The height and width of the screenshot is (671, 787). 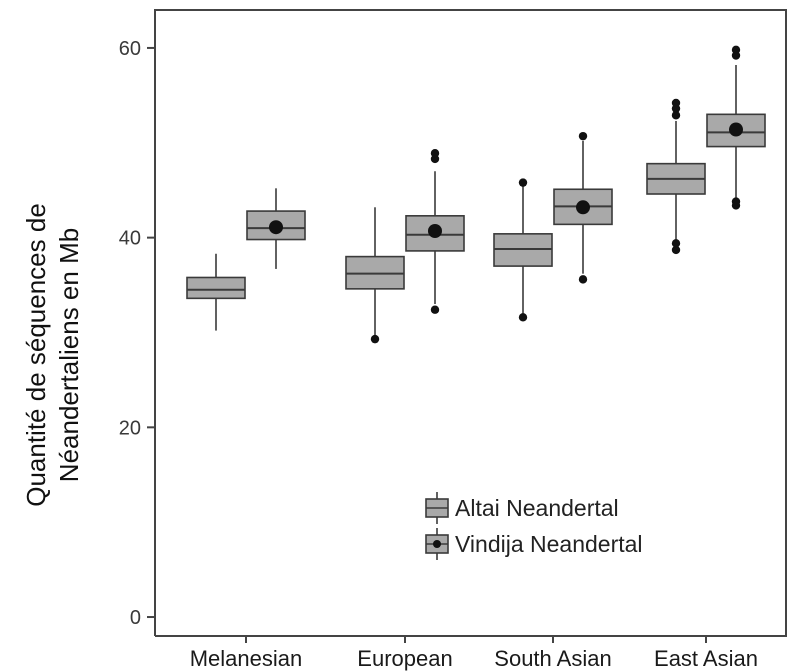 What do you see at coordinates (523, 250) in the screenshot?
I see `box-altai-south-asian` at bounding box center [523, 250].